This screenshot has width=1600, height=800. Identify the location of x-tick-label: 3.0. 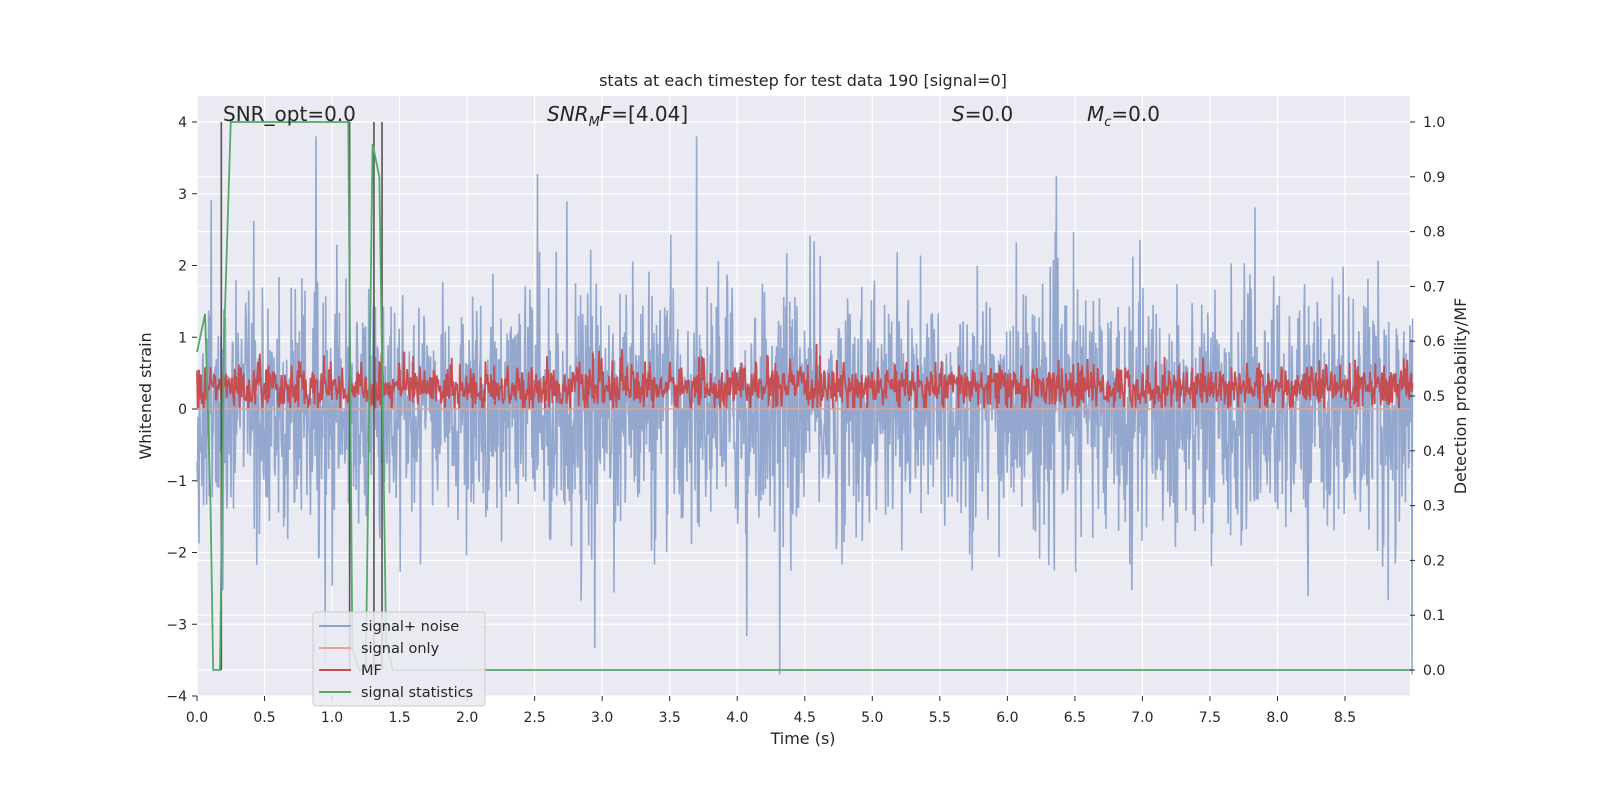
(602, 718).